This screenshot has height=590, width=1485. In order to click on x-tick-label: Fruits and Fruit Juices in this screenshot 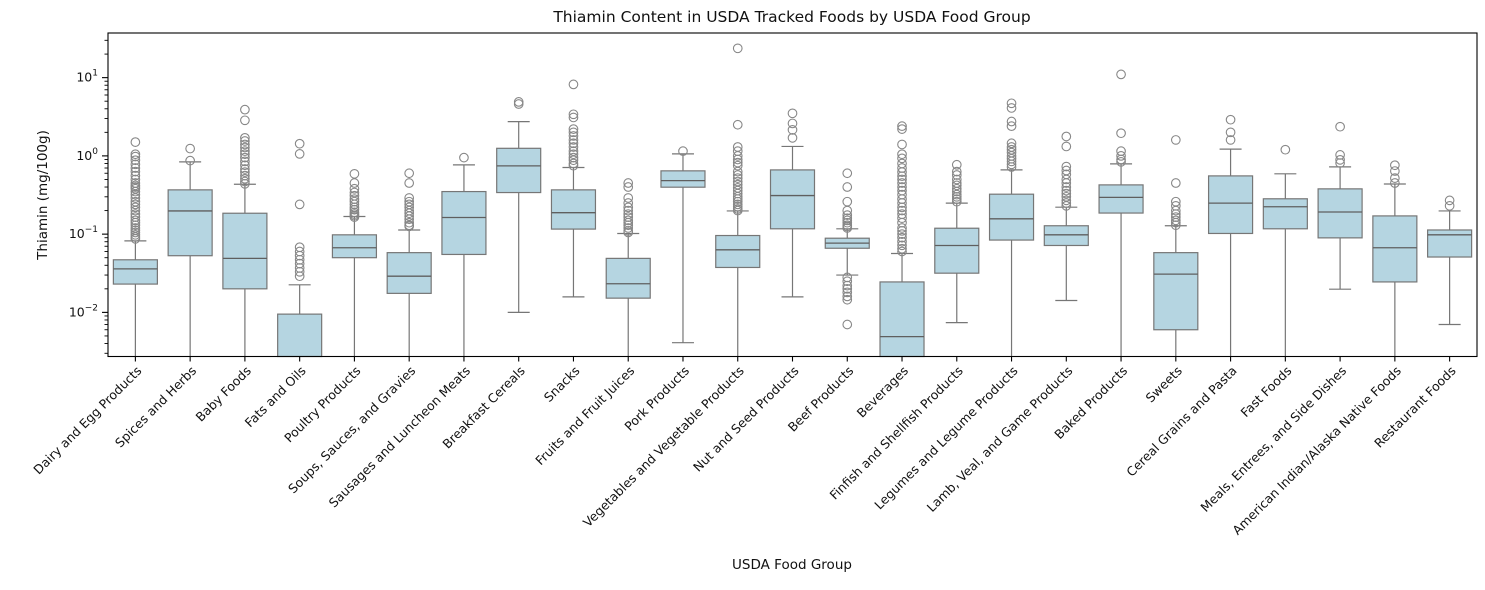, I will do `click(584, 415)`.